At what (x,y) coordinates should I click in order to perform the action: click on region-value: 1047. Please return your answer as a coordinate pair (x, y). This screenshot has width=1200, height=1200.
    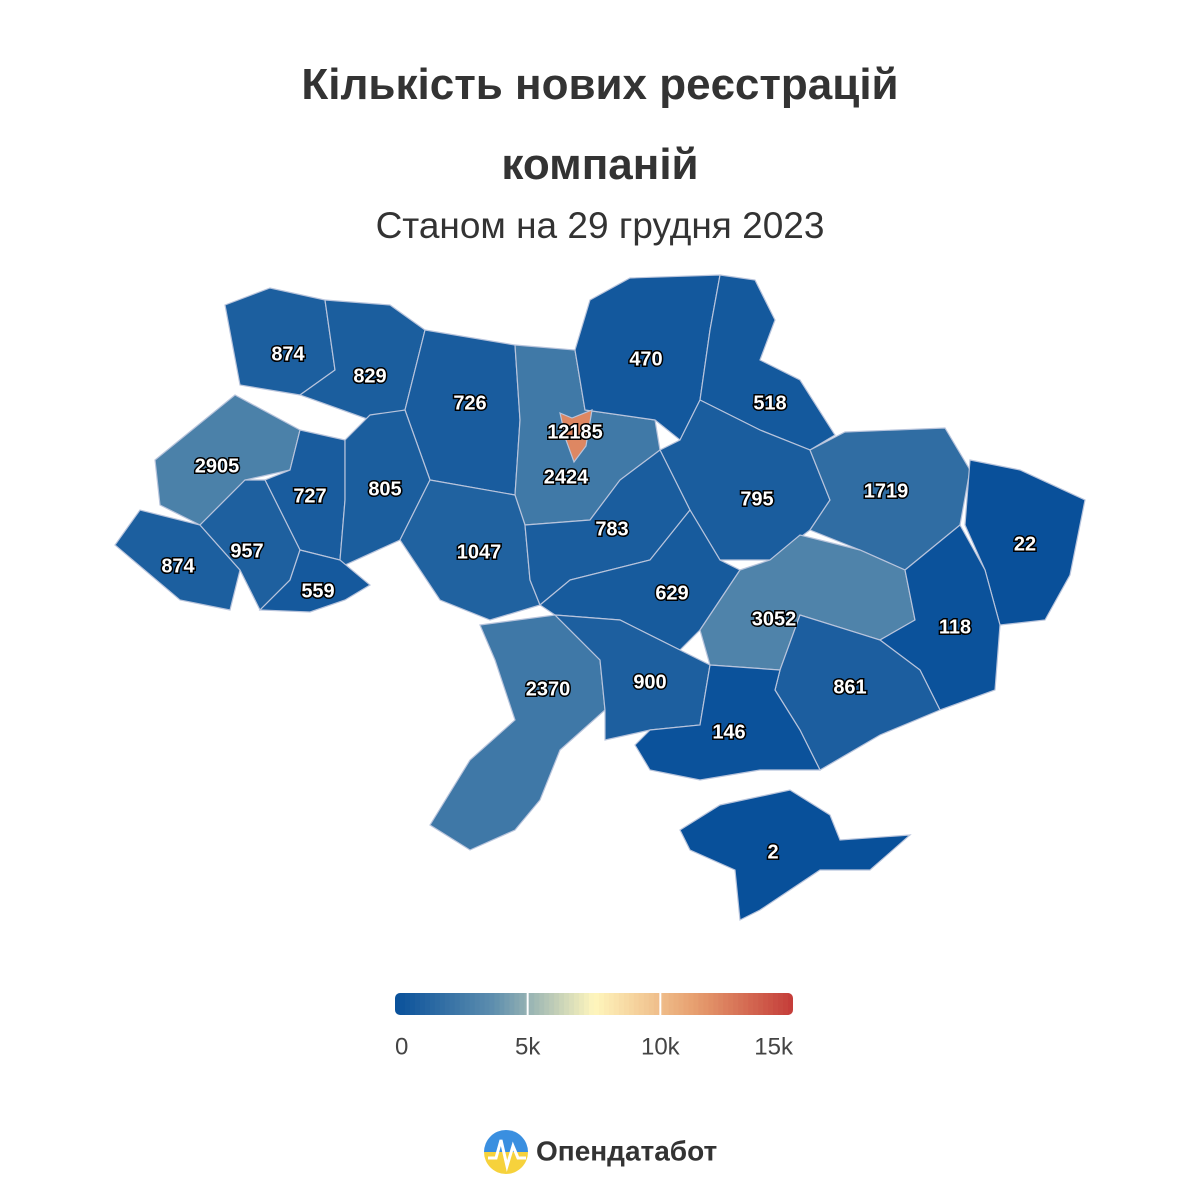
    Looking at the image, I should click on (479, 552).